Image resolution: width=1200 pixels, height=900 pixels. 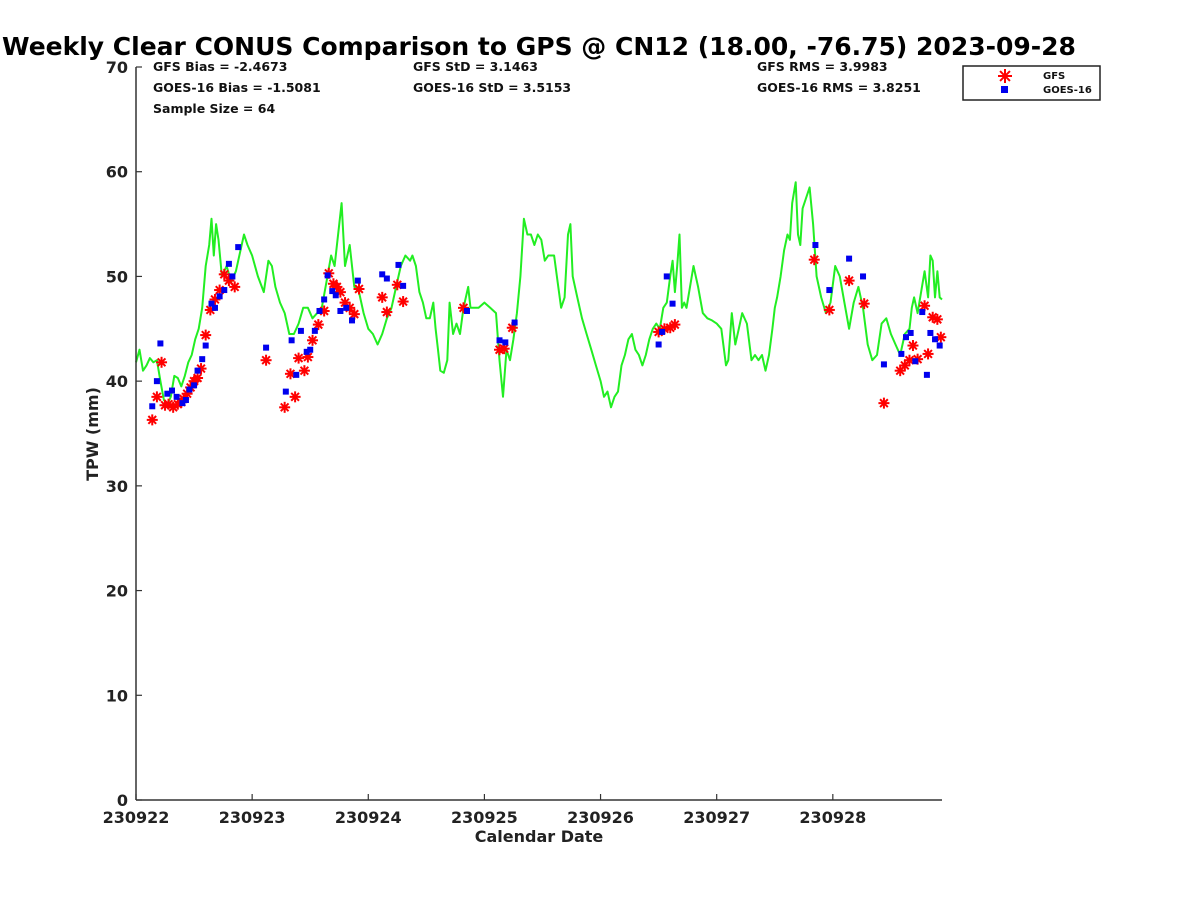 I want to click on y-tick-label: 60, so click(x=117, y=172).